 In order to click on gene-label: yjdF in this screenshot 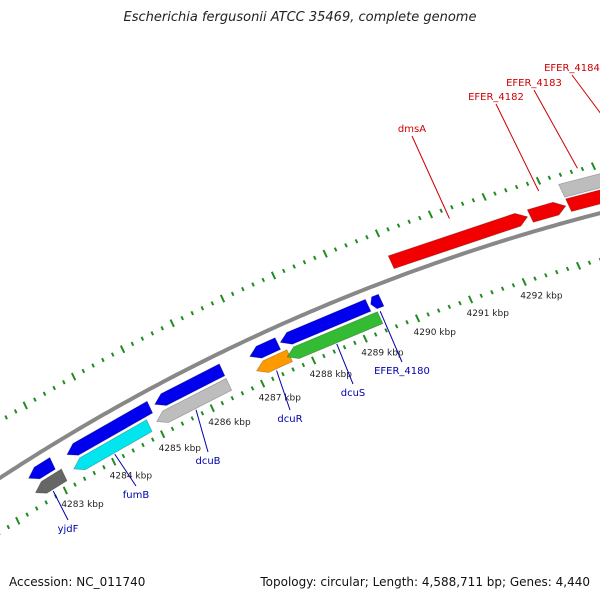, I will do `click(68, 529)`.